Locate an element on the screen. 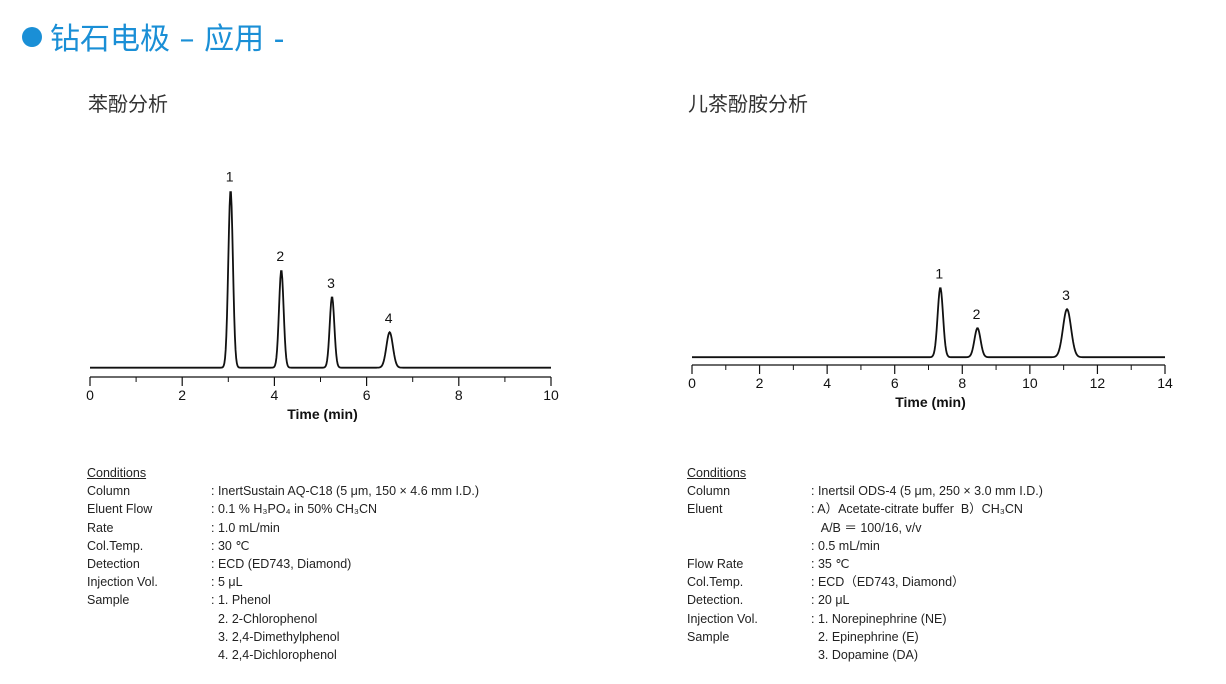 The width and height of the screenshot is (1226, 684). condition-row: Eluent : A）Acetate-citrate buffer B）CH₃CN is located at coordinates (865, 509).